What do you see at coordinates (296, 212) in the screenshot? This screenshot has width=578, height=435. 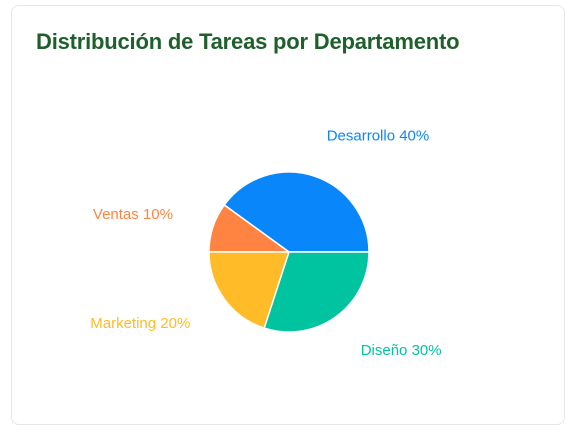 I see `pie-slice-desarrollo` at bounding box center [296, 212].